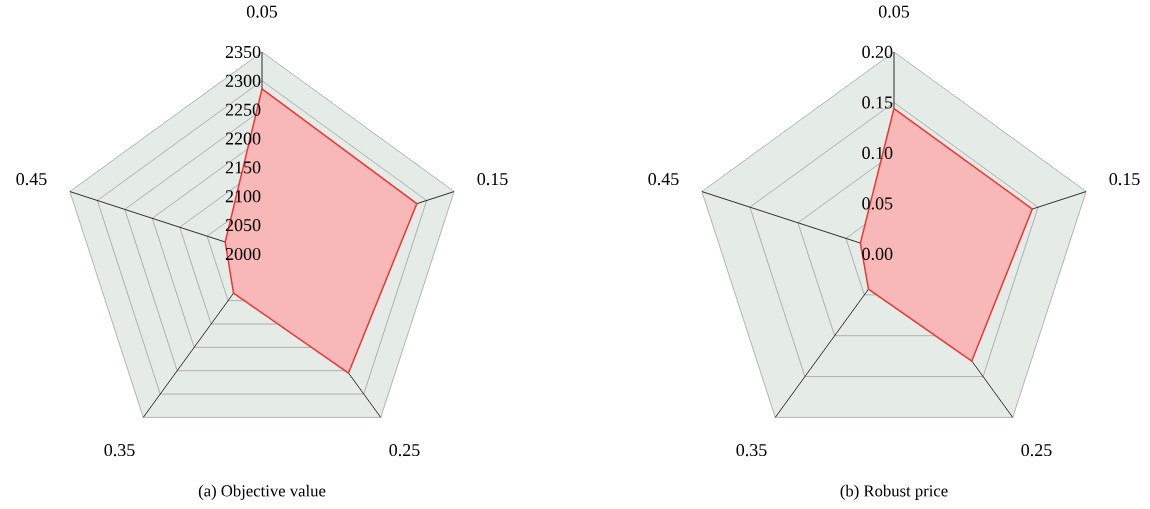 This screenshot has width=1150, height=509. What do you see at coordinates (877, 203) in the screenshot?
I see `y-tick-label: 0.05` at bounding box center [877, 203].